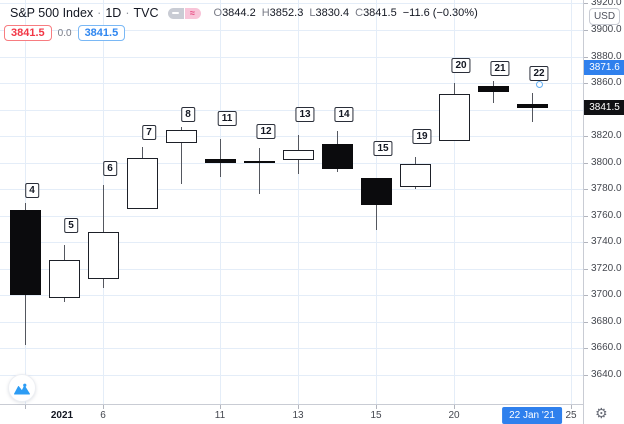  I want to click on currency-usd-button: USD, so click(604, 16).